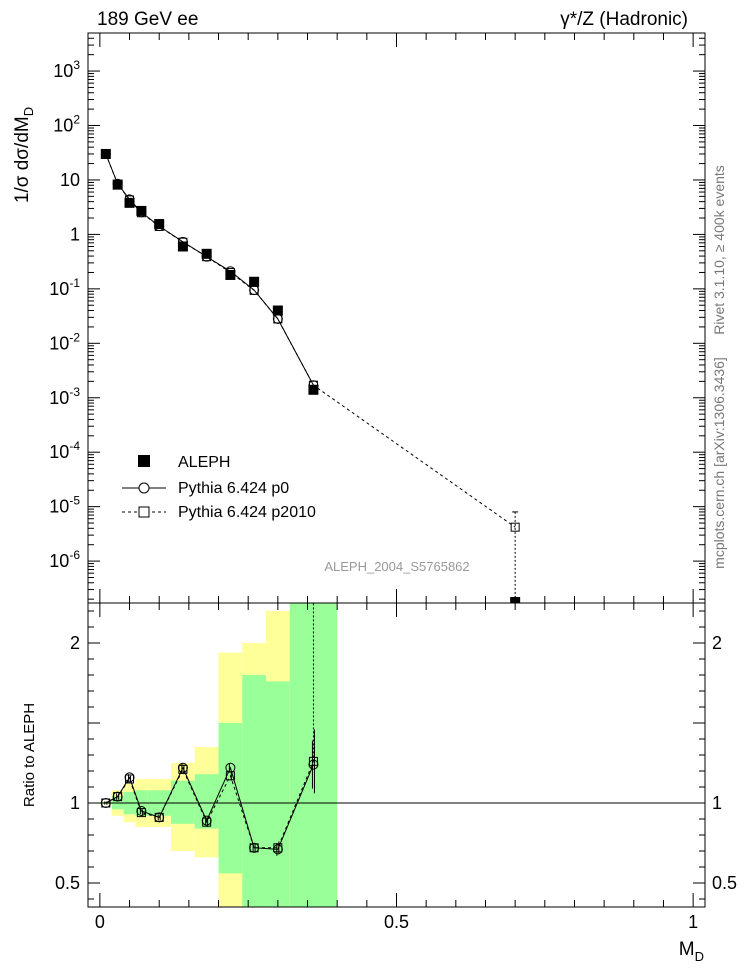 This screenshot has width=746, height=972. What do you see at coordinates (67, 883) in the screenshot?
I see `ratio-y-tick-label-0: 0.5` at bounding box center [67, 883].